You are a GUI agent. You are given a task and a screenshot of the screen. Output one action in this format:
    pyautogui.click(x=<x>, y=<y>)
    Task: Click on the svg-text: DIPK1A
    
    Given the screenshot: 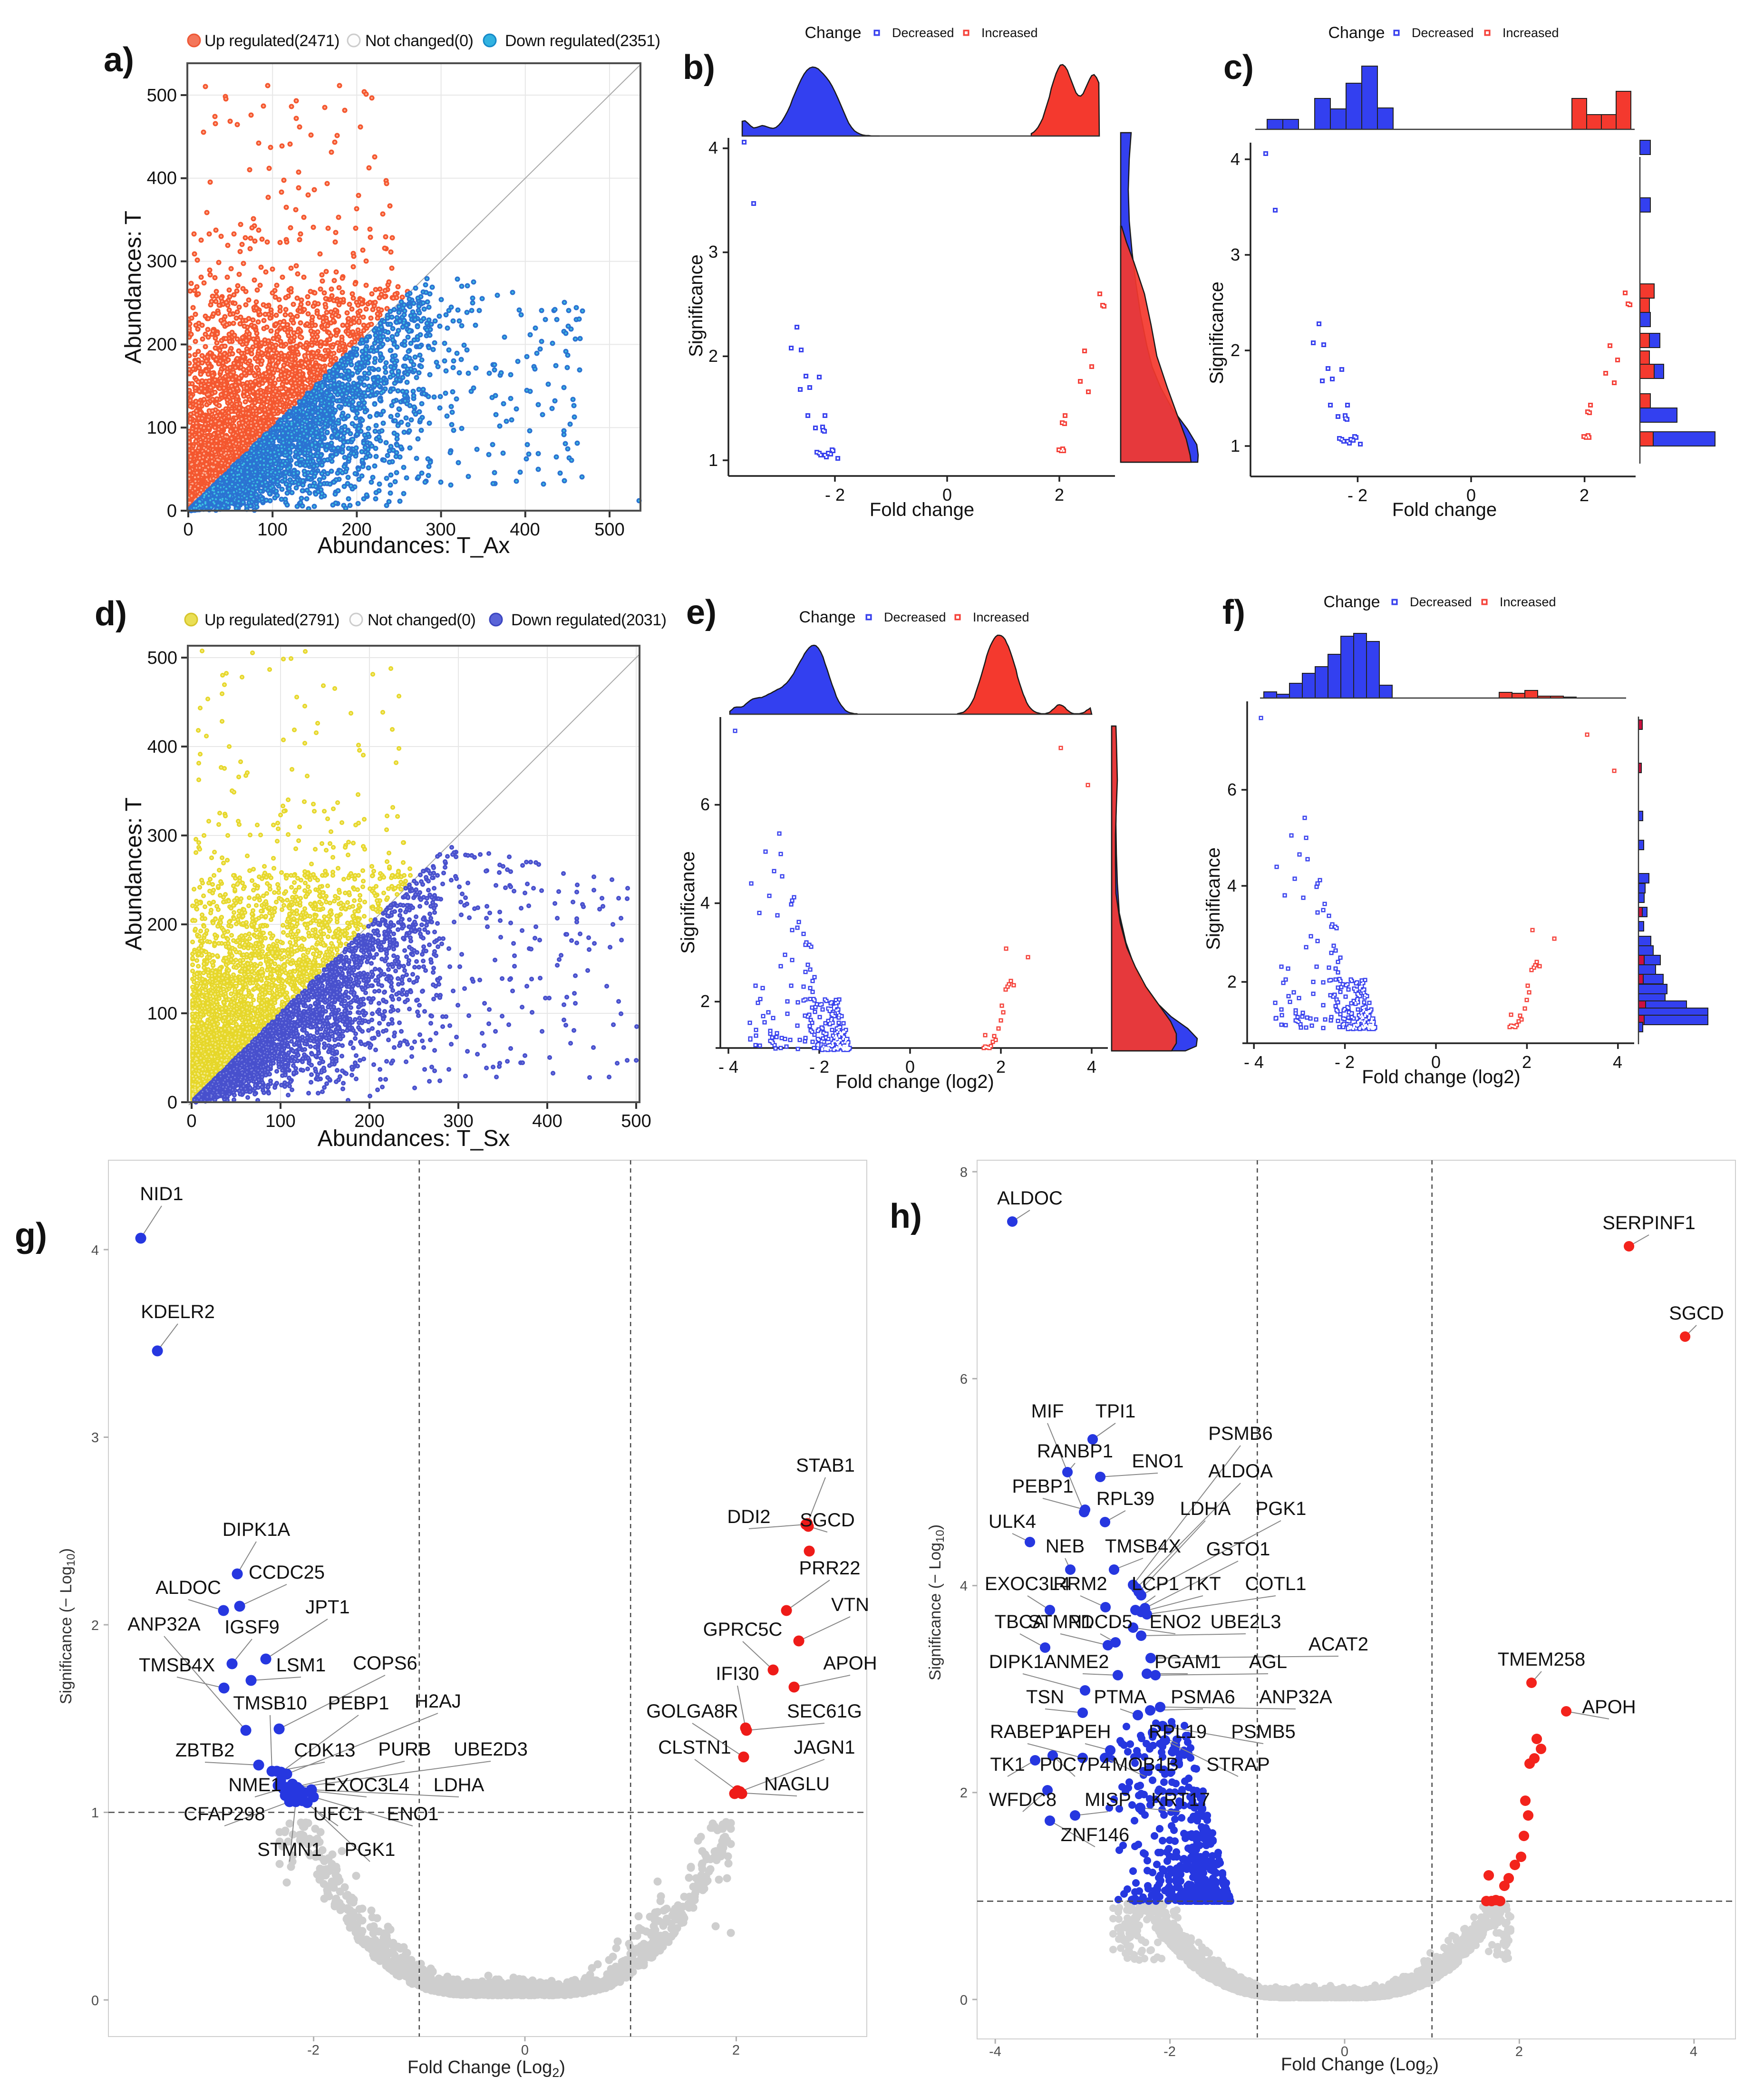 What is the action you would take?
    pyautogui.click(x=1023, y=1661)
    